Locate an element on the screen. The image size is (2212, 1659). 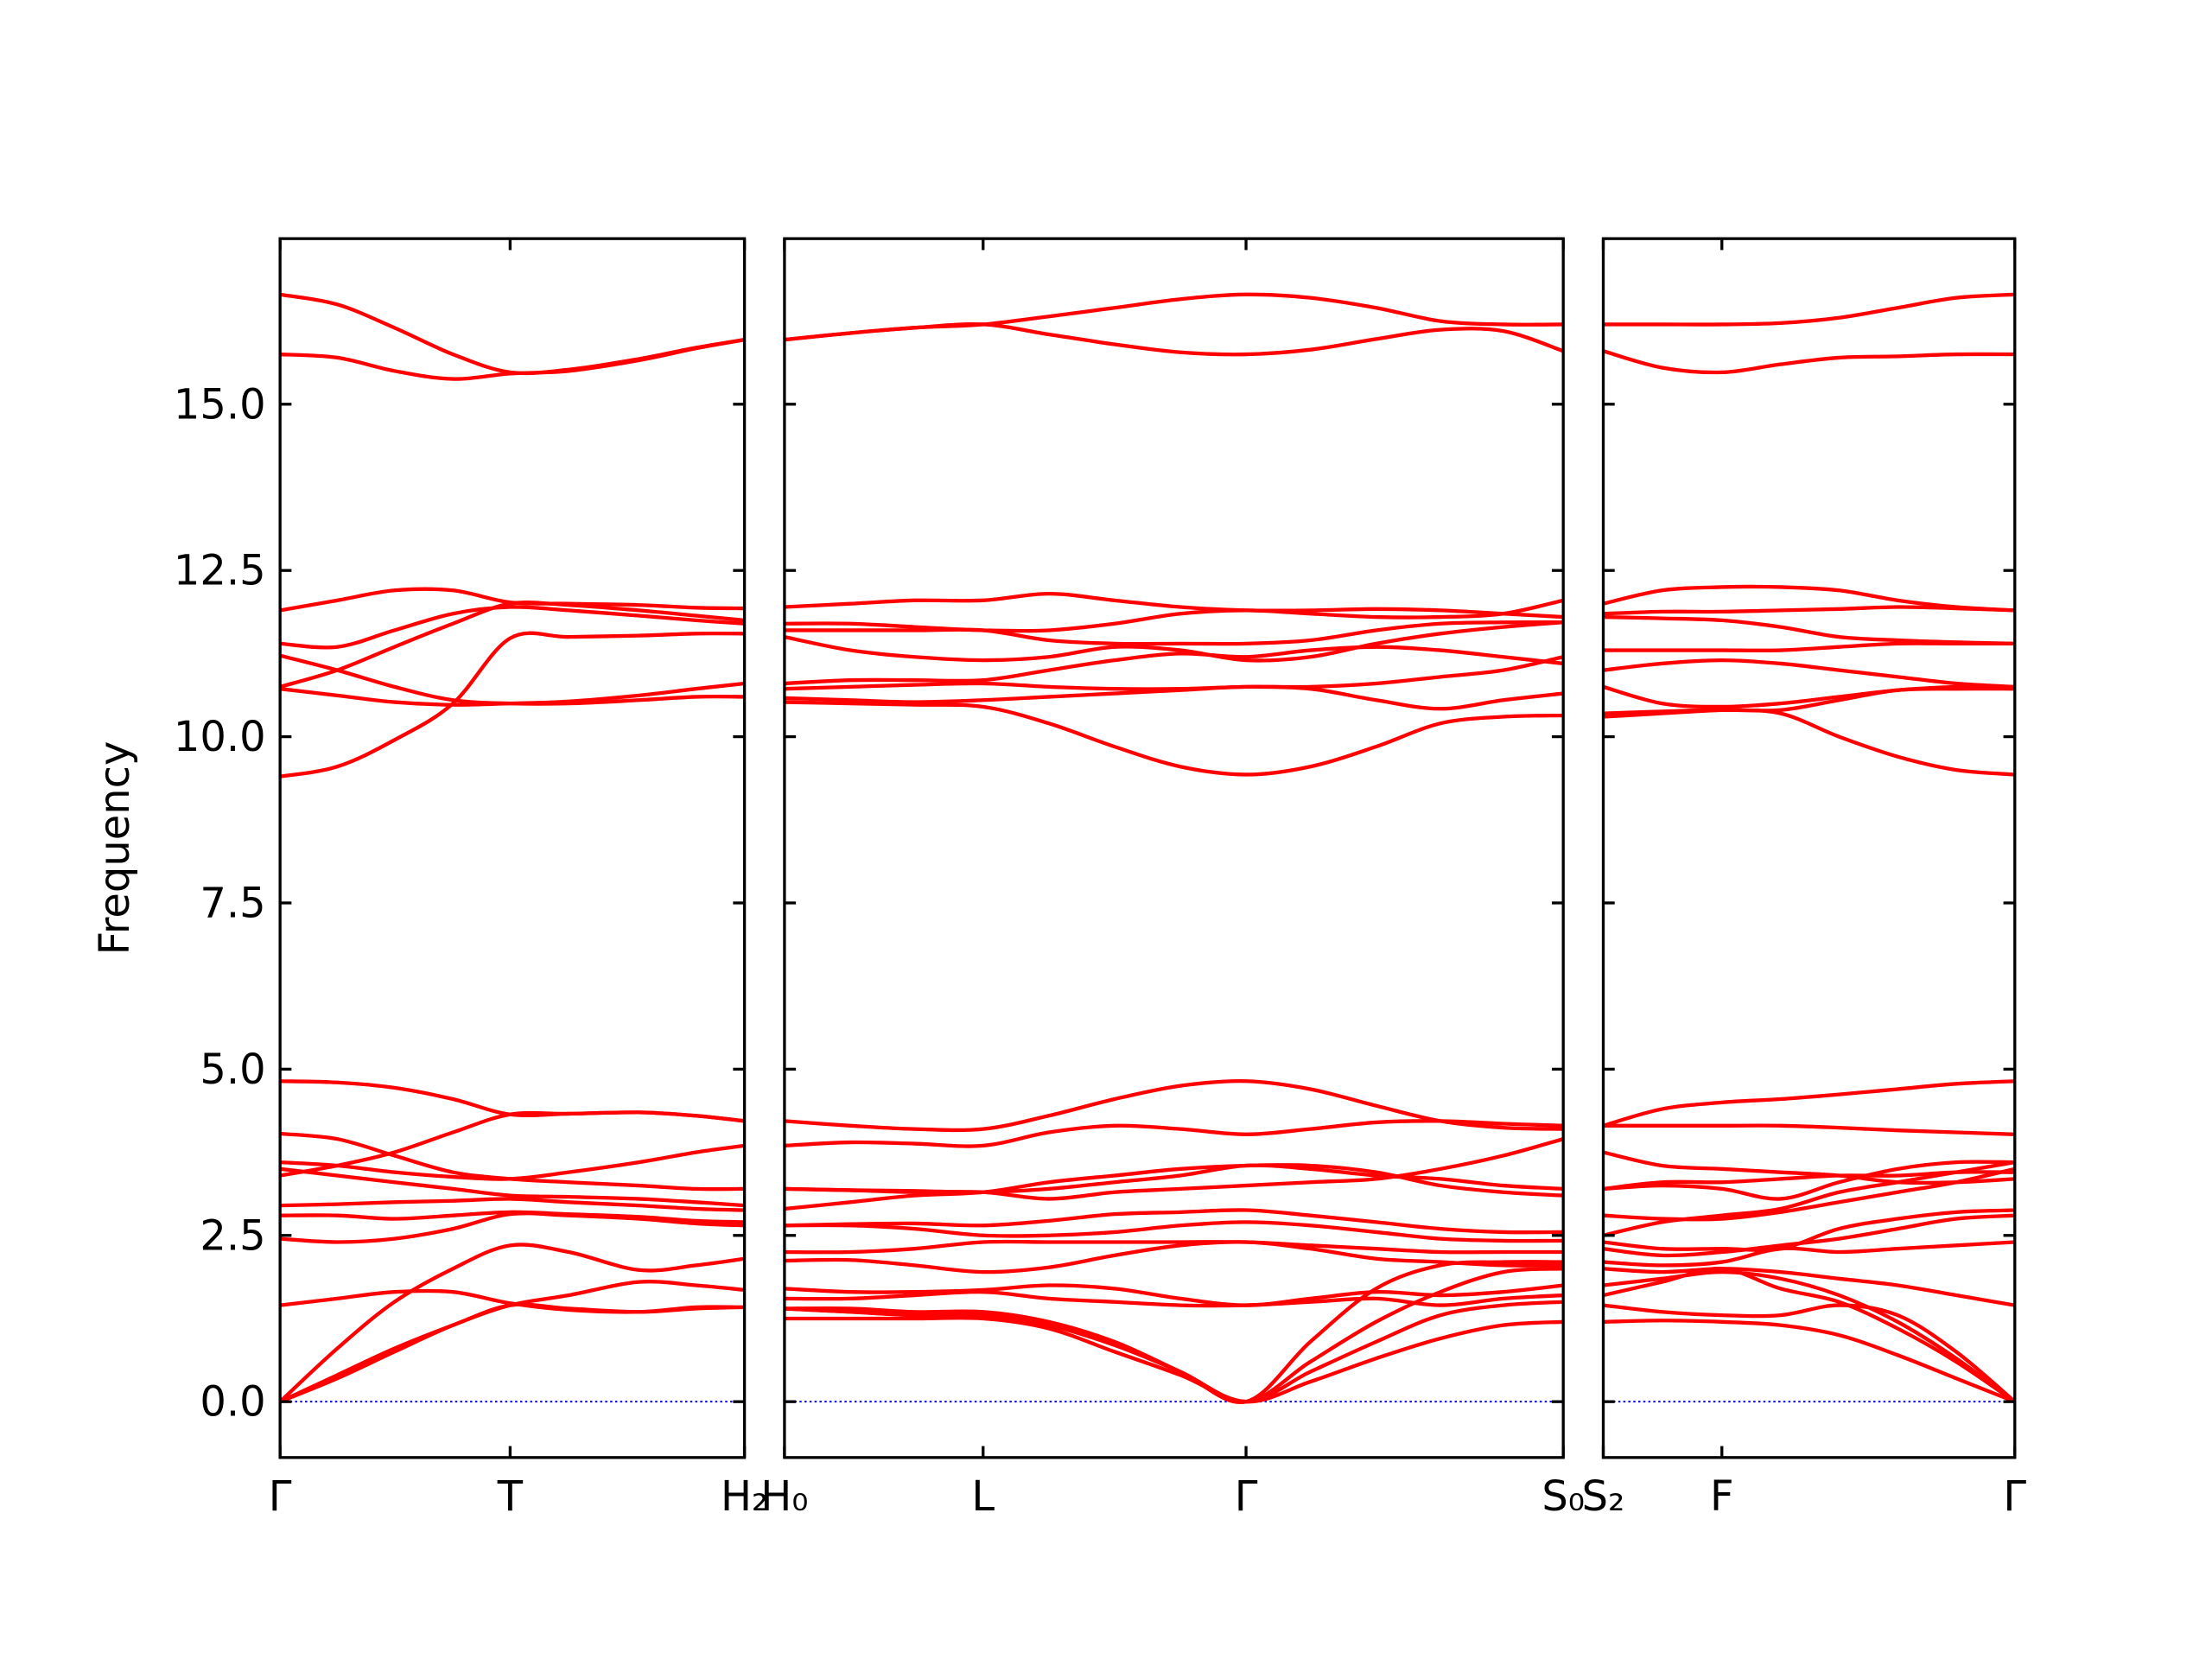
x-tick-label: H₀ is located at coordinates (784, 1496).